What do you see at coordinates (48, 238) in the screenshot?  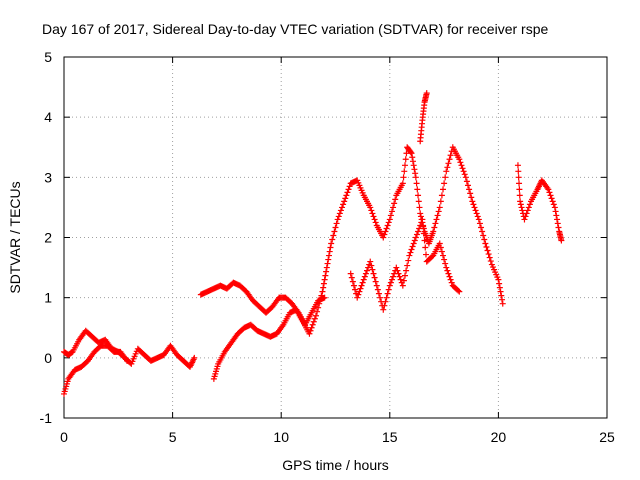 I see `y-tick-label: 2` at bounding box center [48, 238].